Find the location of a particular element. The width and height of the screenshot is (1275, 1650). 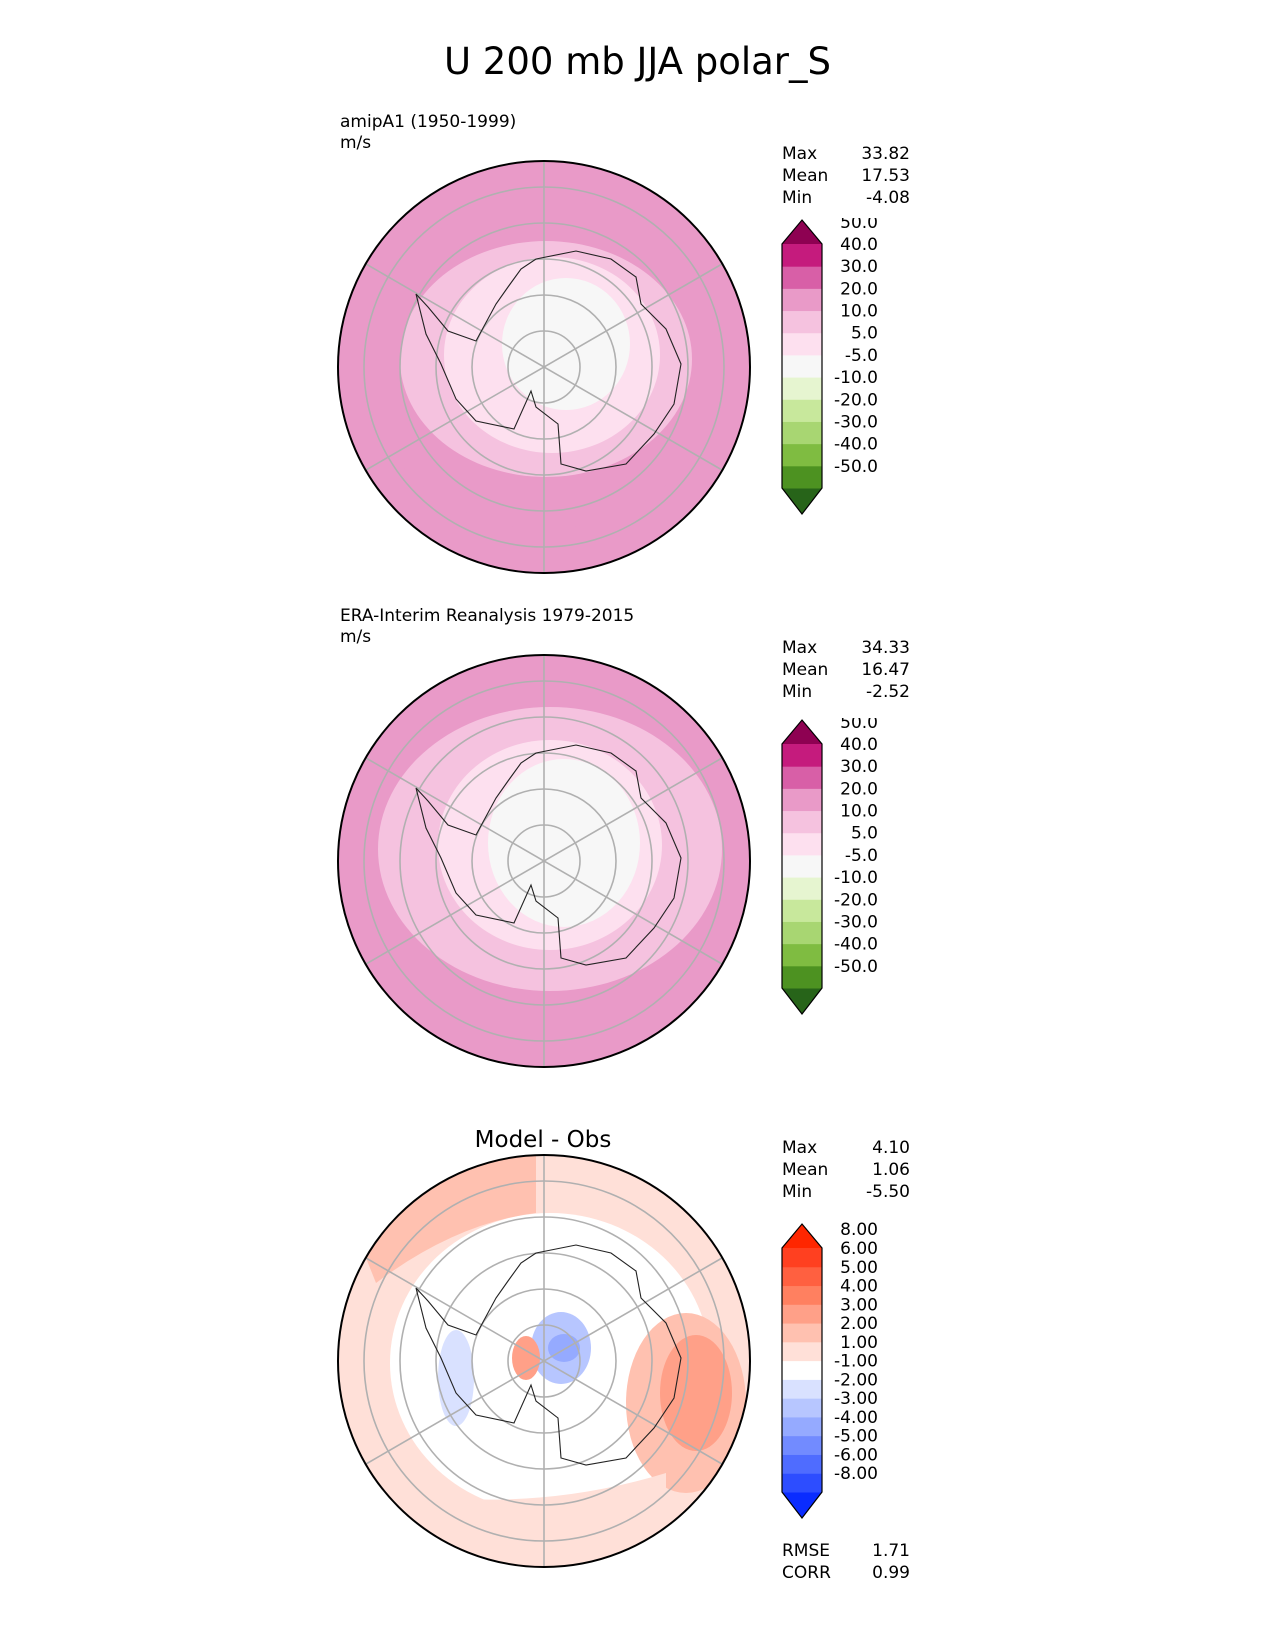

panel3-field-positive-centre is located at coordinates (526, 1358).